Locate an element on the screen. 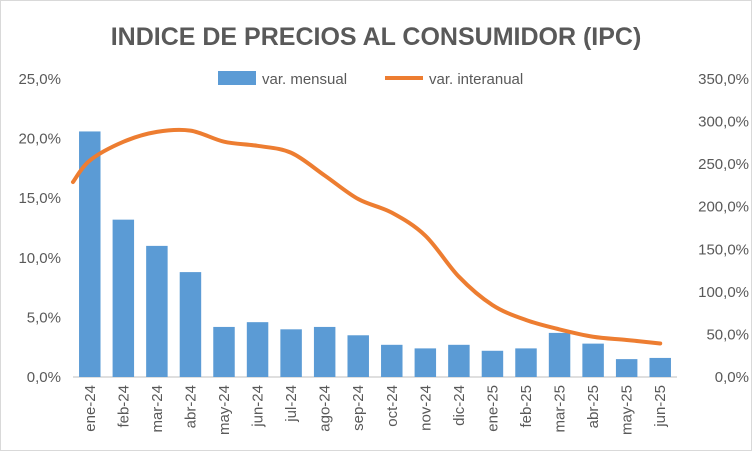 The image size is (752, 451). right-tick-label: 200,0% is located at coordinates (723, 207).